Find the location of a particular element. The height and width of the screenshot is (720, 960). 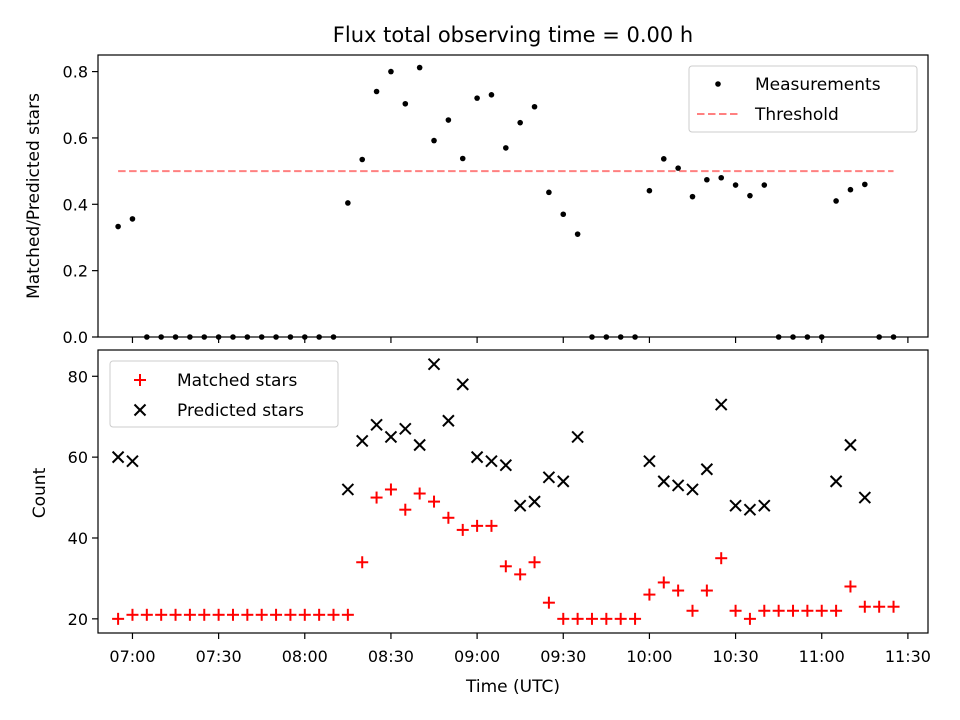

ratio-legend-box is located at coordinates (803, 99).